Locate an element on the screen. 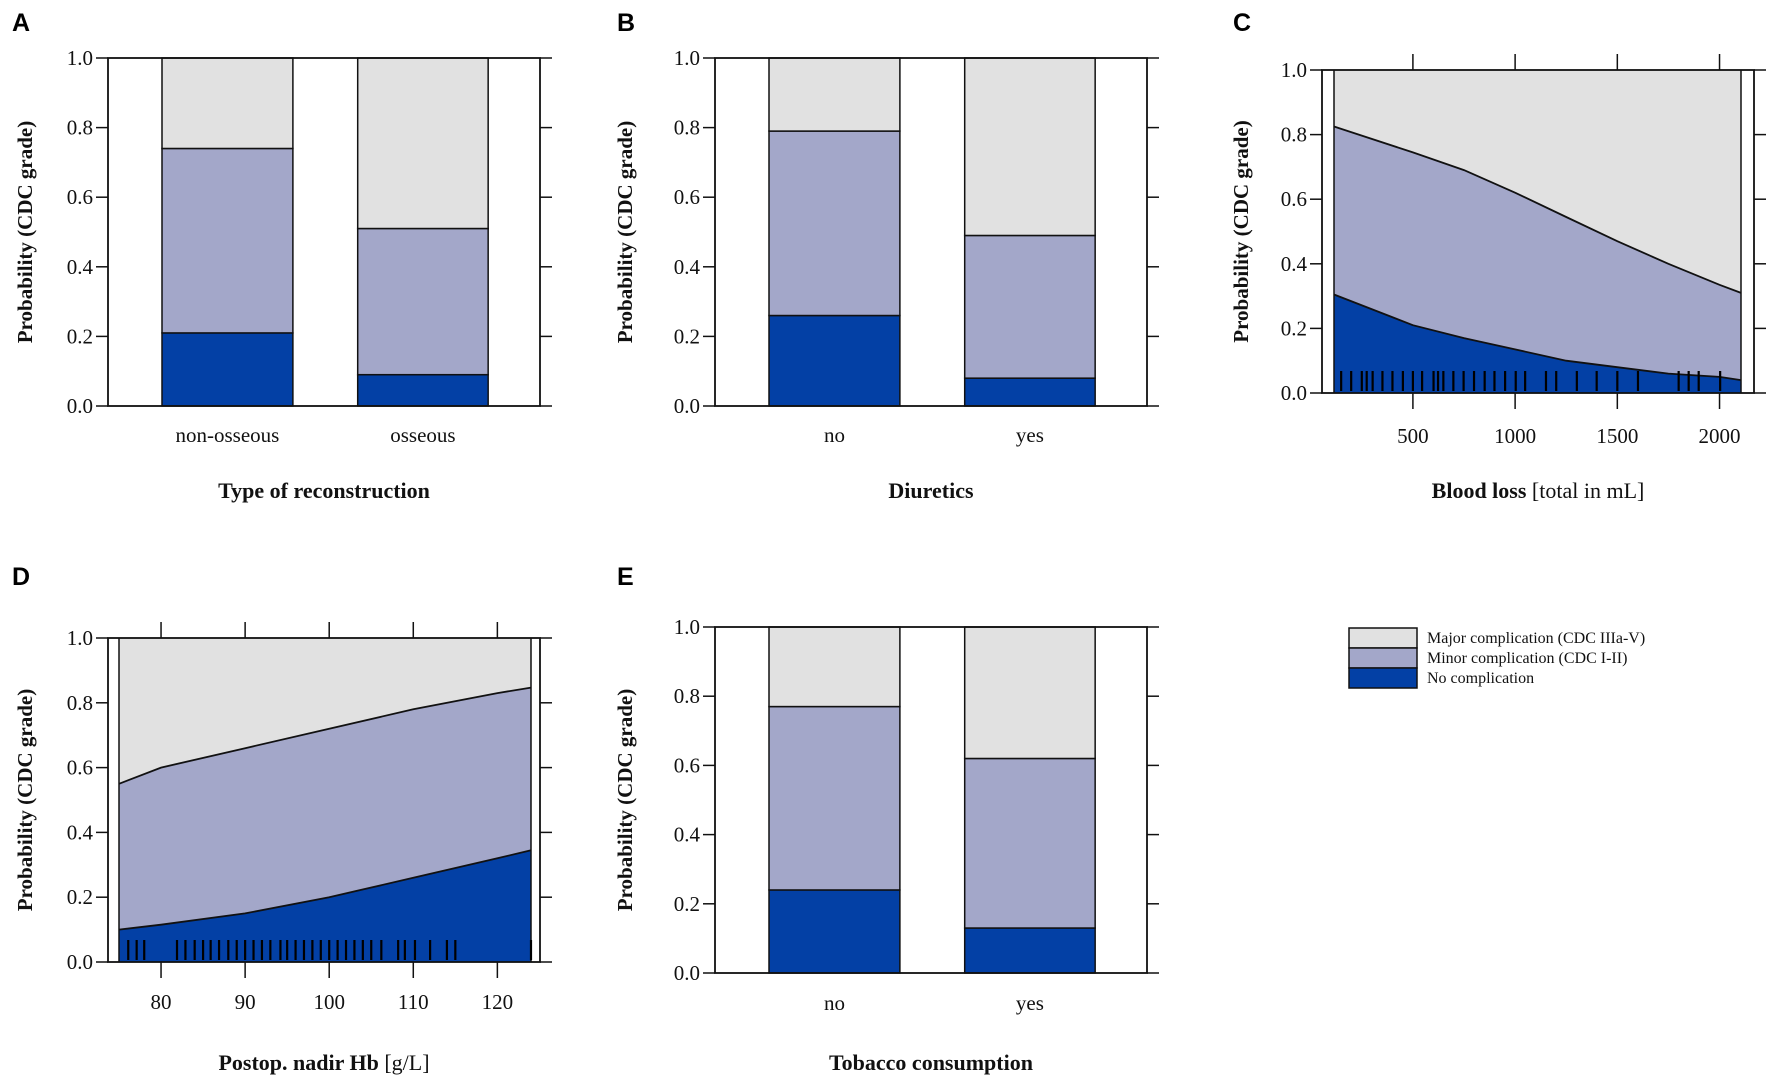  legend-label: Minor complication (CDC I-II) is located at coordinates (1527, 658).